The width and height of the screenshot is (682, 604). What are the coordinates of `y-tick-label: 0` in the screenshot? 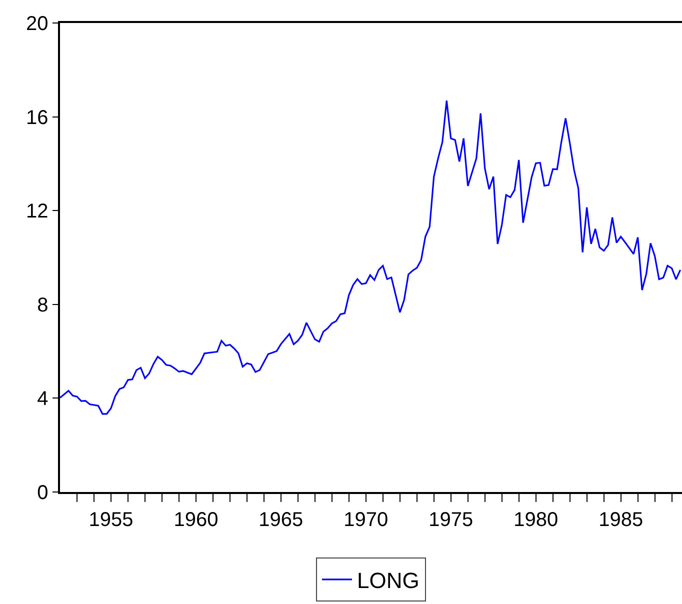 It's located at (42, 493).